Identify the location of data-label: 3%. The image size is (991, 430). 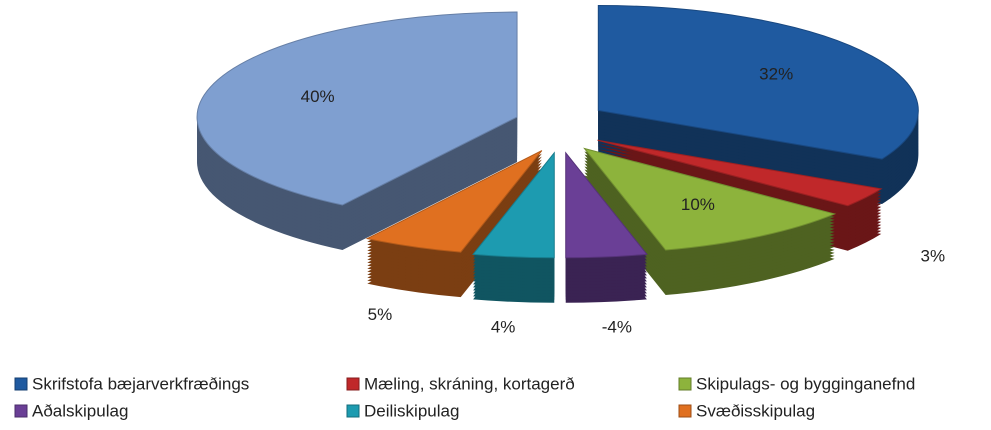
(932, 255).